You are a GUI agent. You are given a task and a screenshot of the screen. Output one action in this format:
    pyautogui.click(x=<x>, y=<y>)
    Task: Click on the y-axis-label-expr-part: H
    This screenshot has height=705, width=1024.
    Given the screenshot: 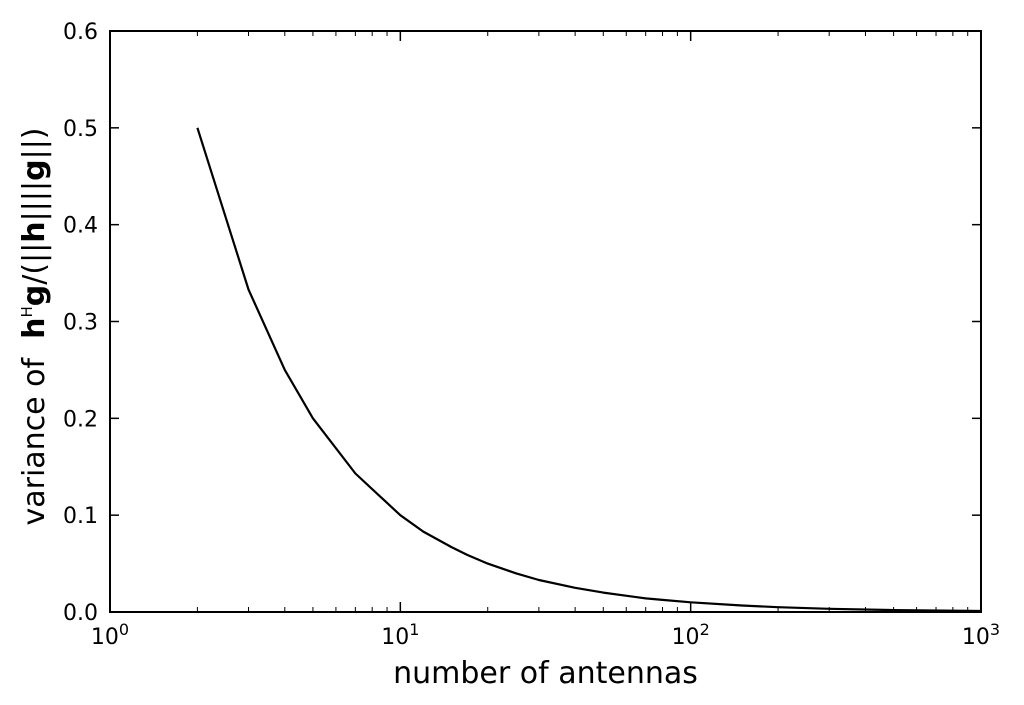 What is the action you would take?
    pyautogui.click(x=27, y=311)
    